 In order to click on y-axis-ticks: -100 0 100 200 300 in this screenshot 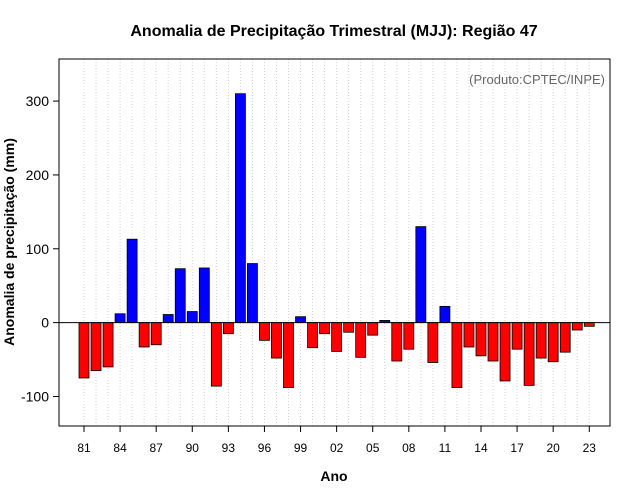, I will do `click(40, 248)`.